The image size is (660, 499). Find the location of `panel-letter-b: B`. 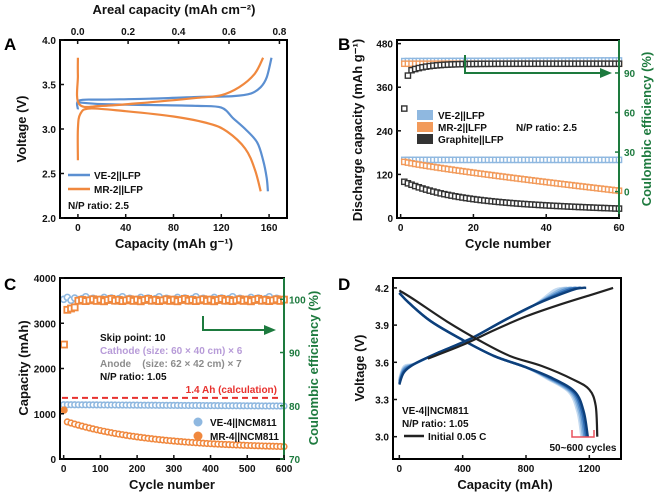

panel-letter-b: B is located at coordinates (344, 44).